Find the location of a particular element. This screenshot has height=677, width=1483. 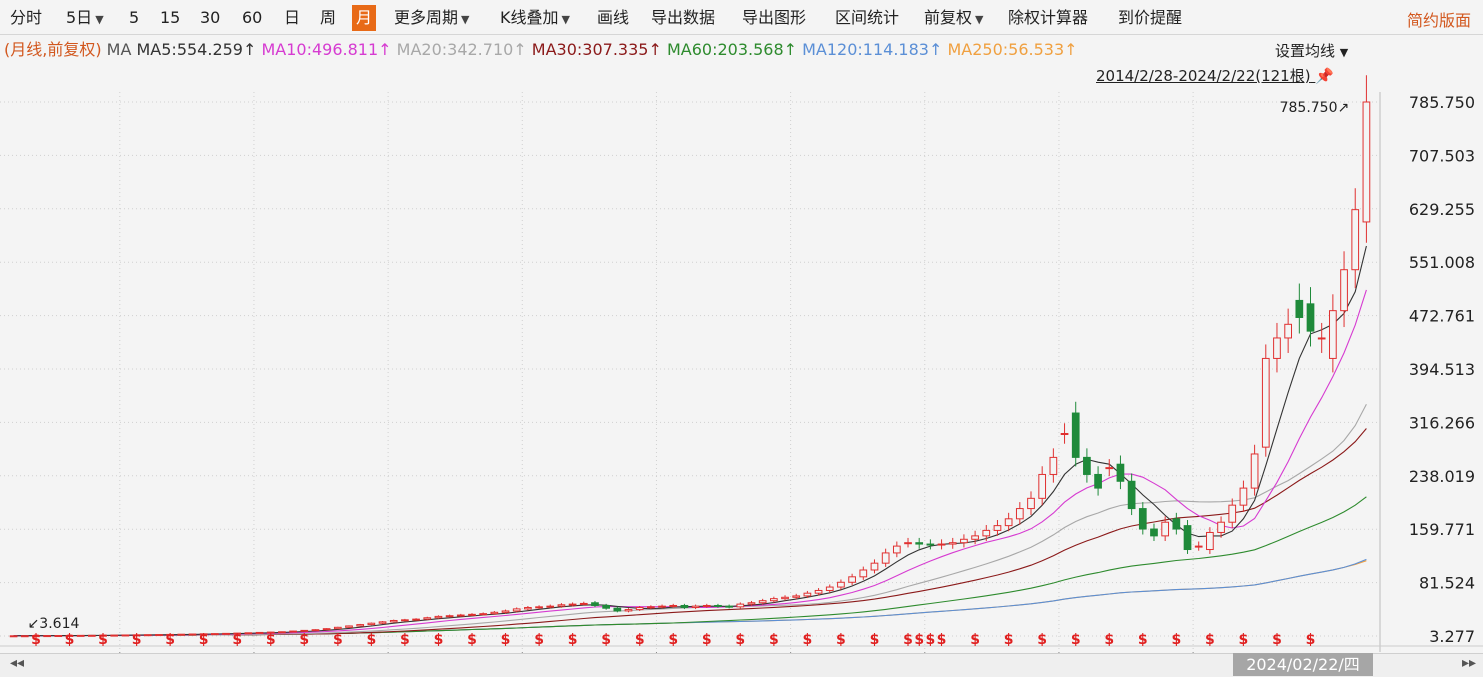

toolbar-item-3: 15 is located at coordinates (170, 18).